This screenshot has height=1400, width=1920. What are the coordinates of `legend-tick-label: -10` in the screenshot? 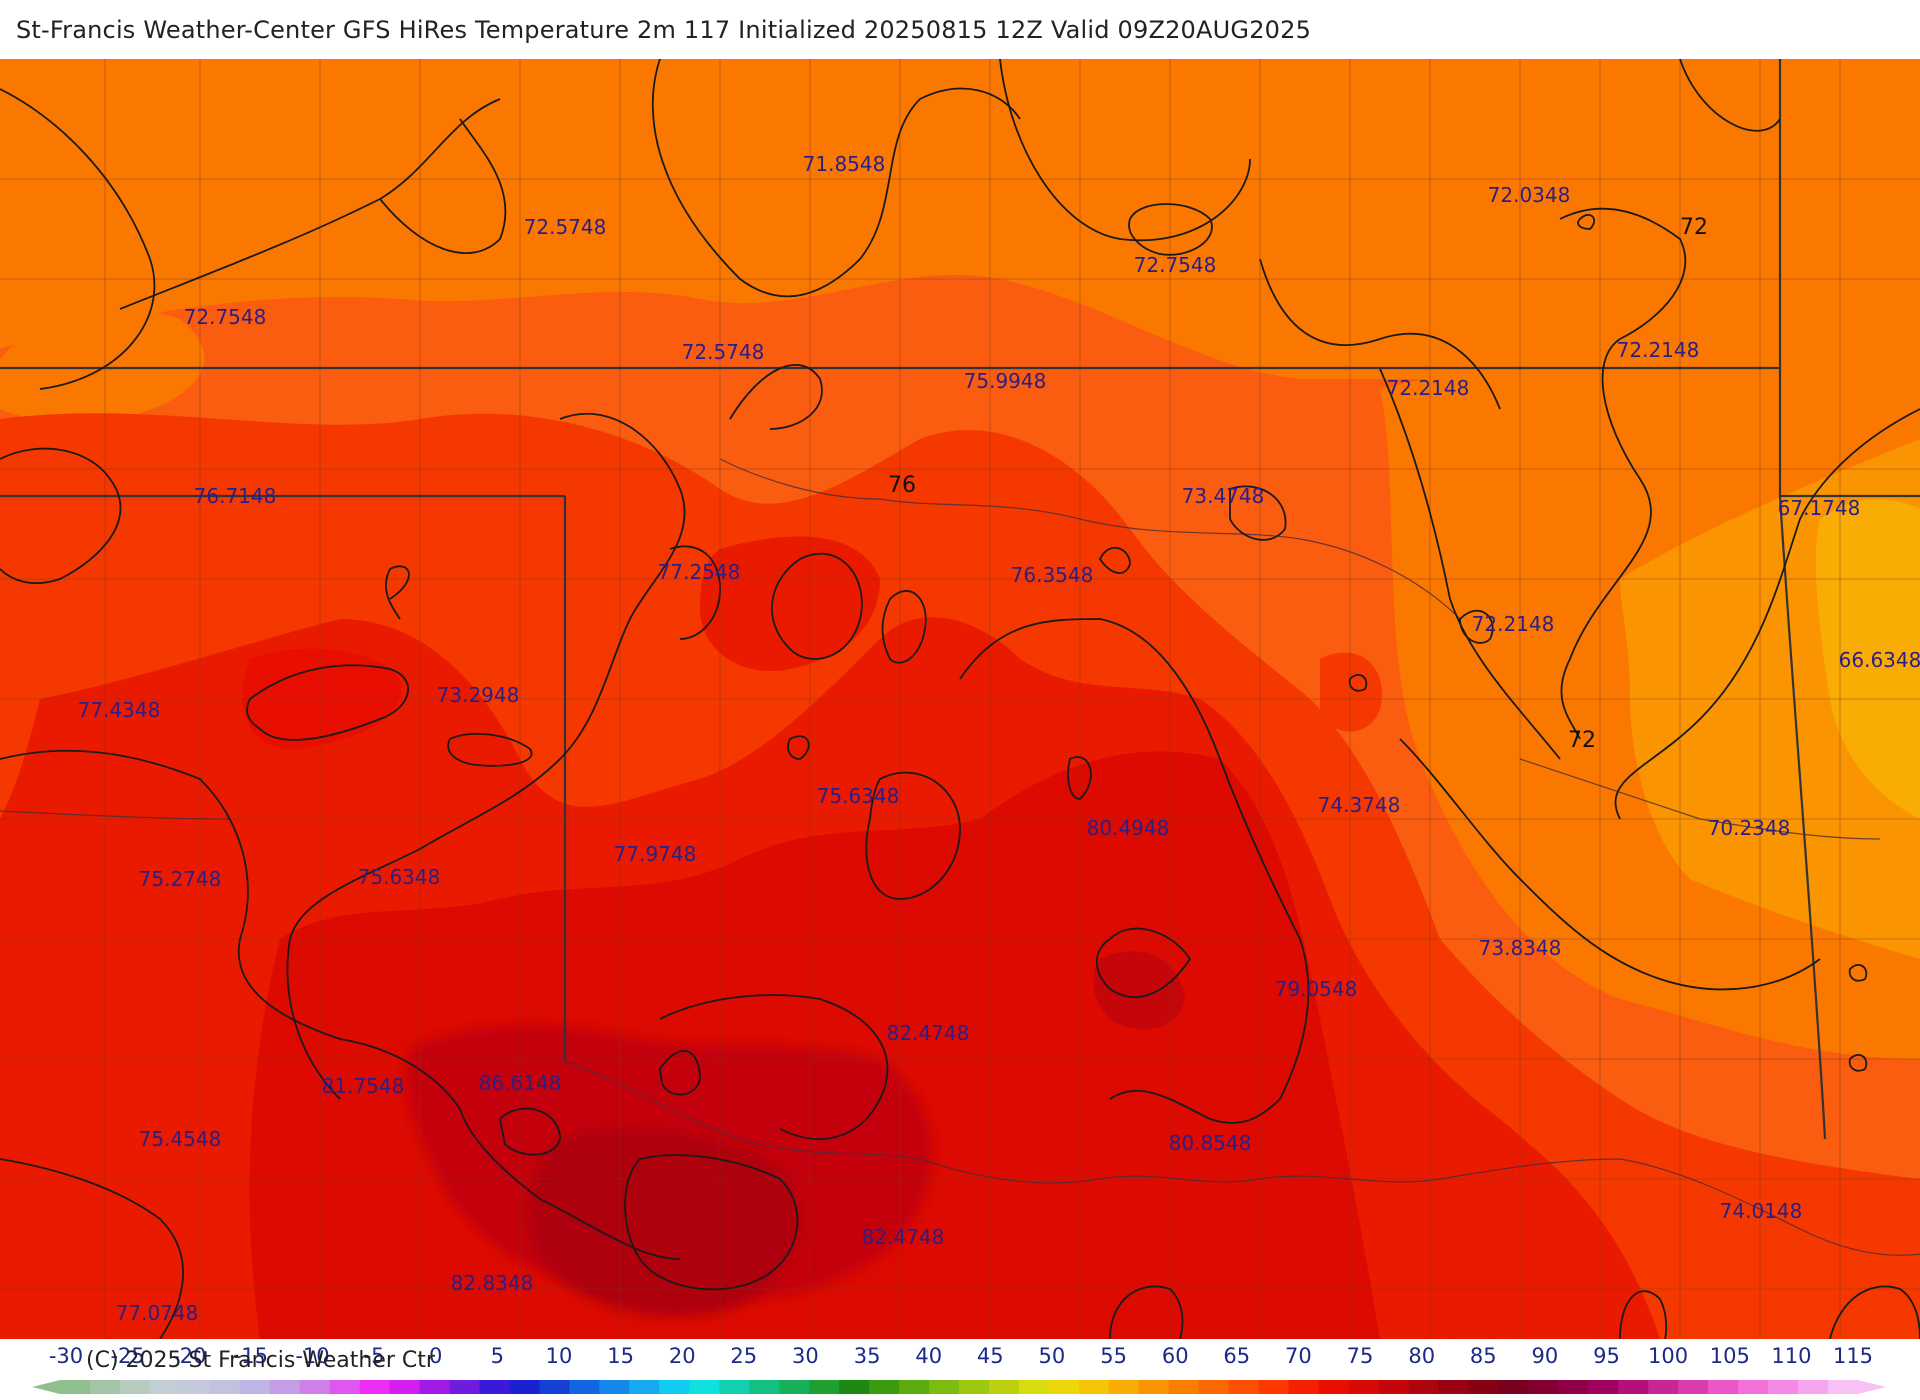 It's located at (312, 1356).